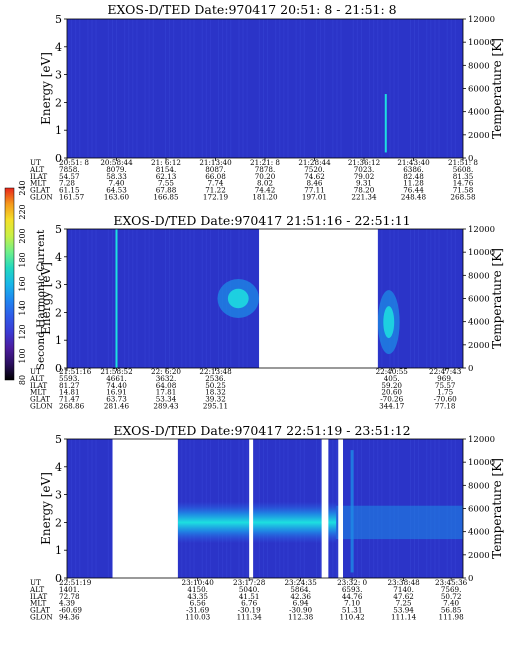  Describe the element at coordinates (166, 190) in the screenshot. I see `panel-1-cell-glat-2: 67.88` at that location.